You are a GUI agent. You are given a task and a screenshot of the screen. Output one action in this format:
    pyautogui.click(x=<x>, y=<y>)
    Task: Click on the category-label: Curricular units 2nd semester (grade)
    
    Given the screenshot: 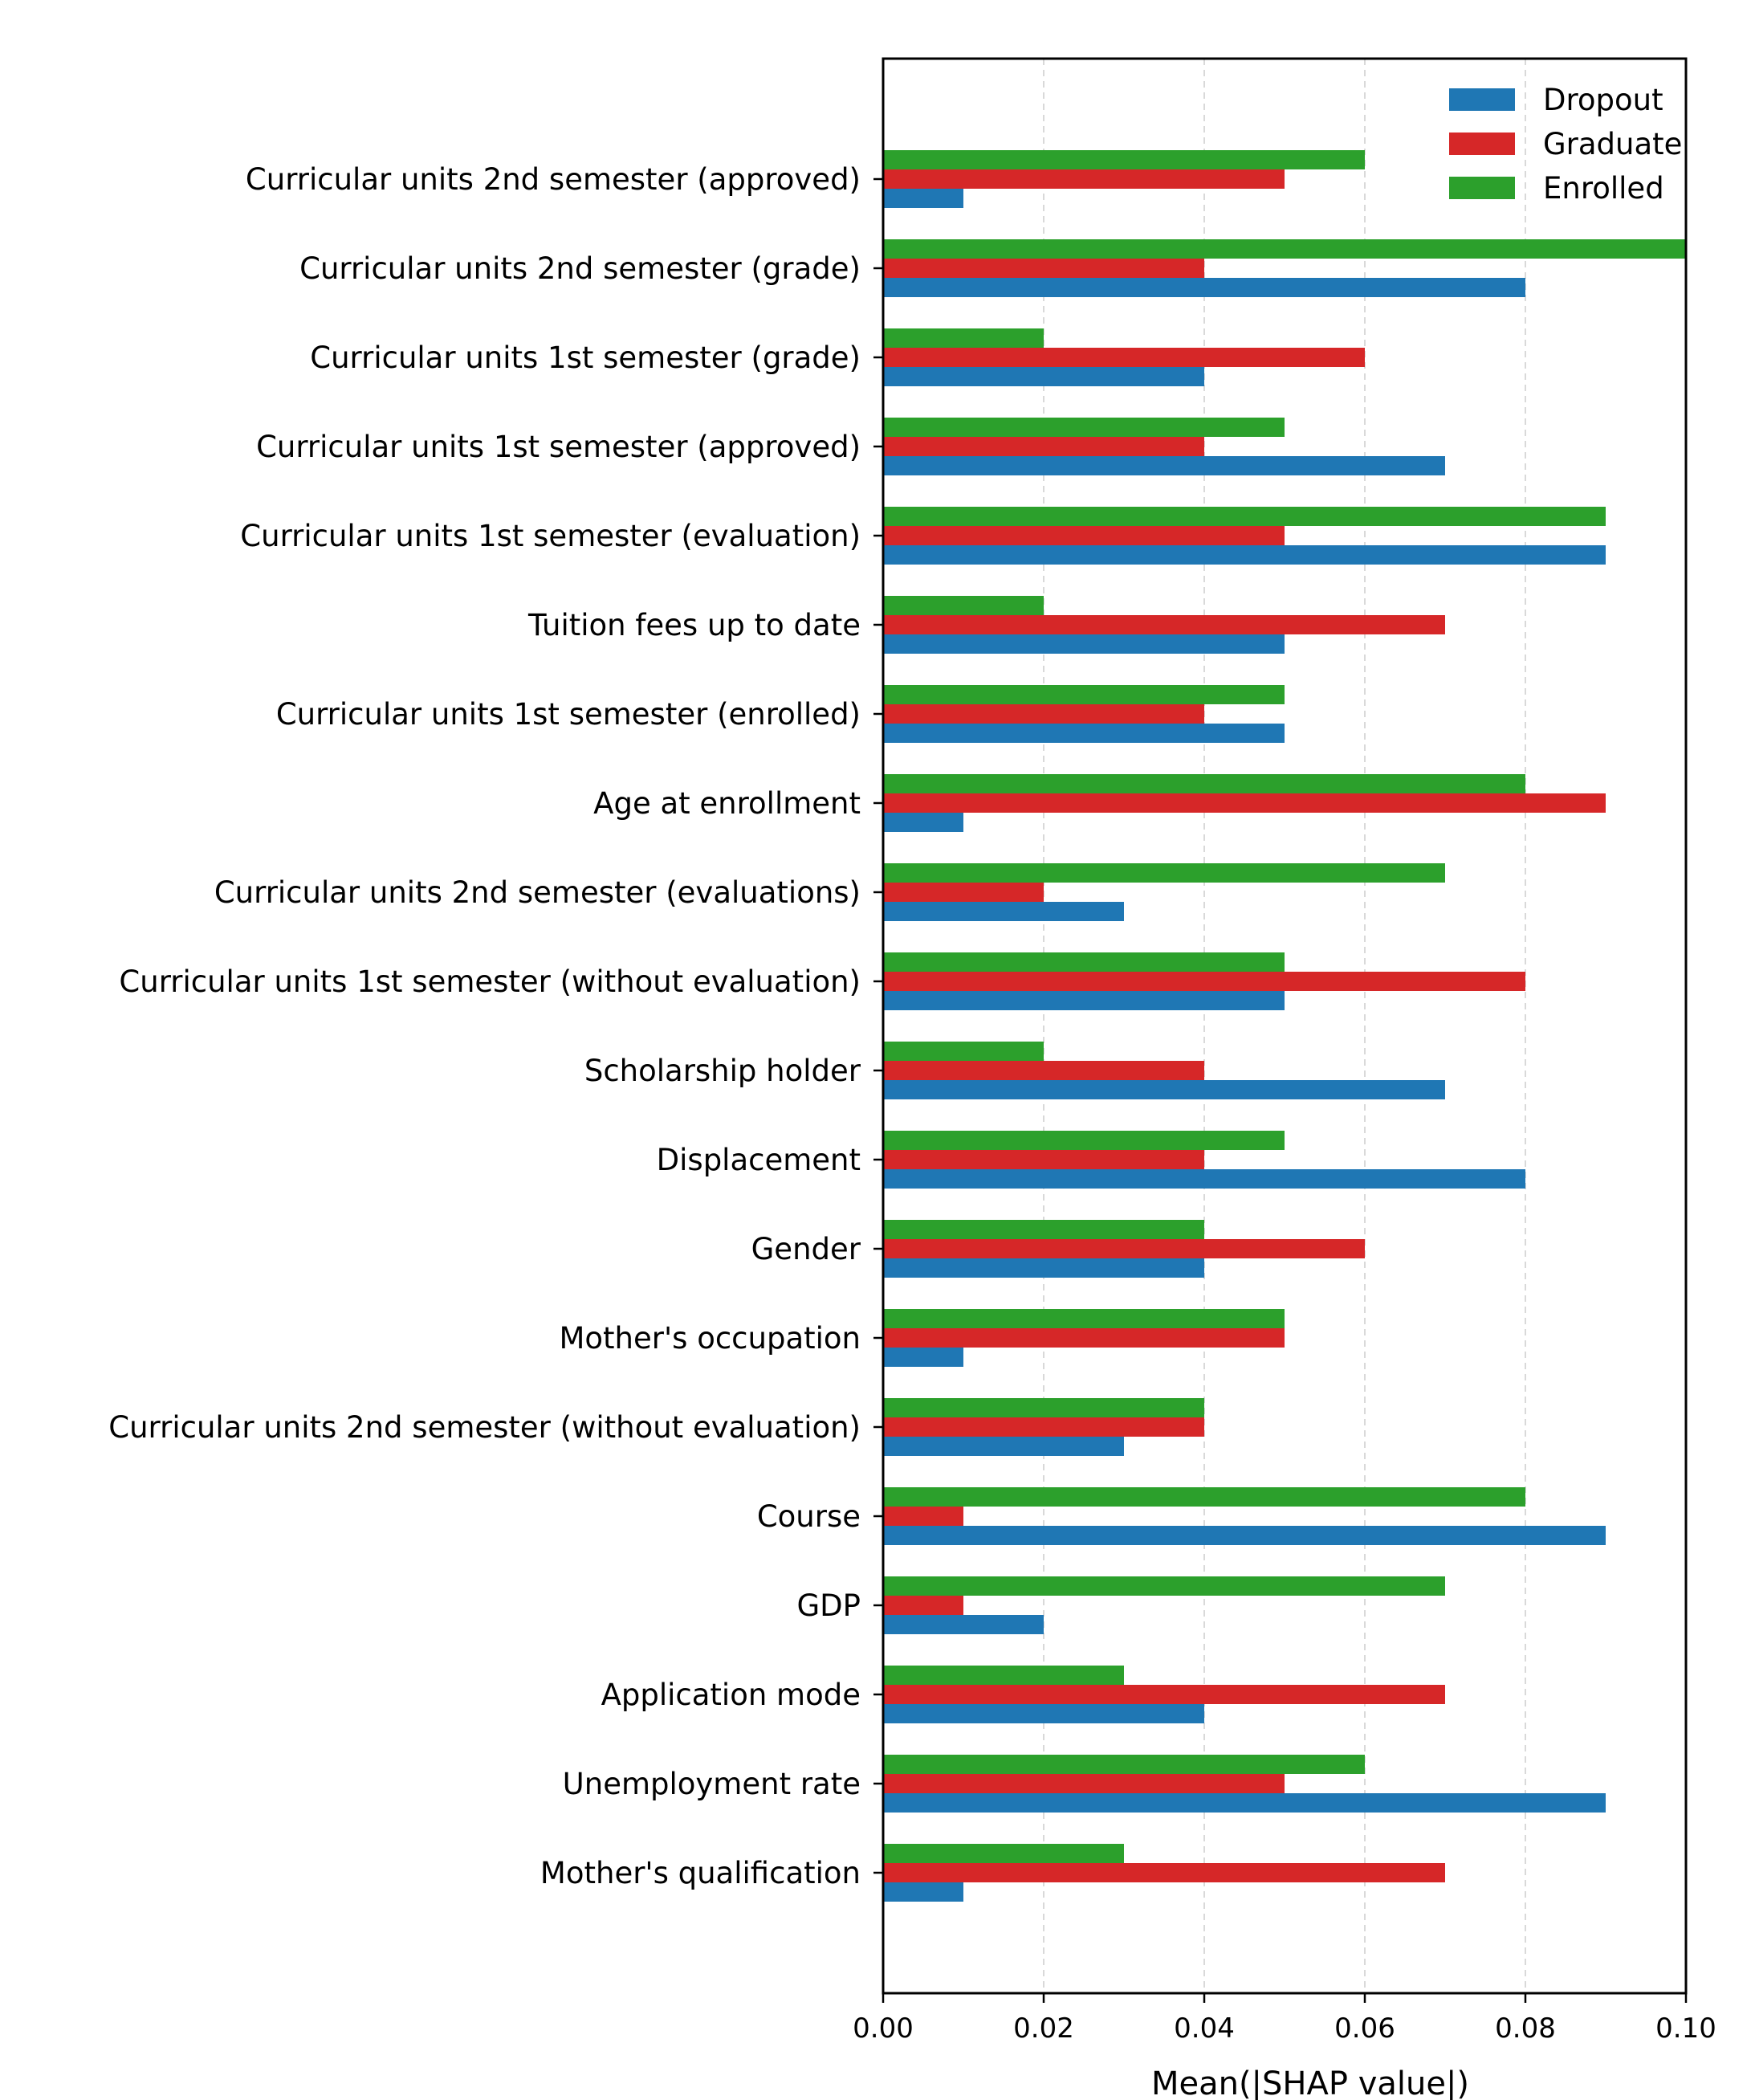 What is the action you would take?
    pyautogui.click(x=580, y=268)
    